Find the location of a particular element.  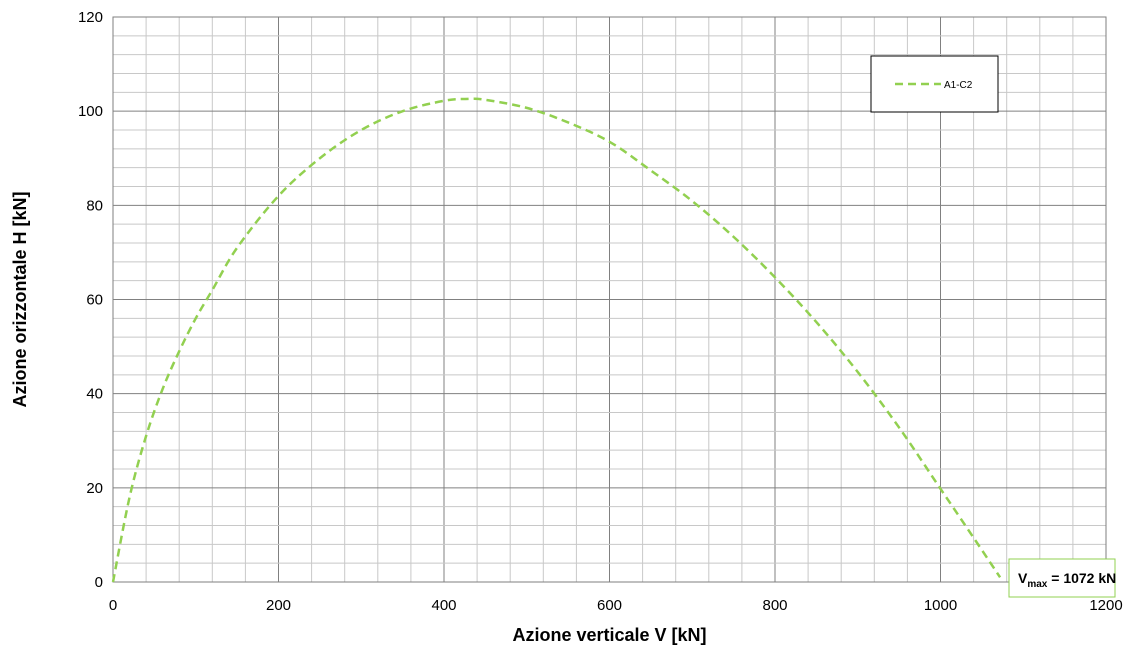

vmax-annotation-box is located at coordinates (1062, 578).